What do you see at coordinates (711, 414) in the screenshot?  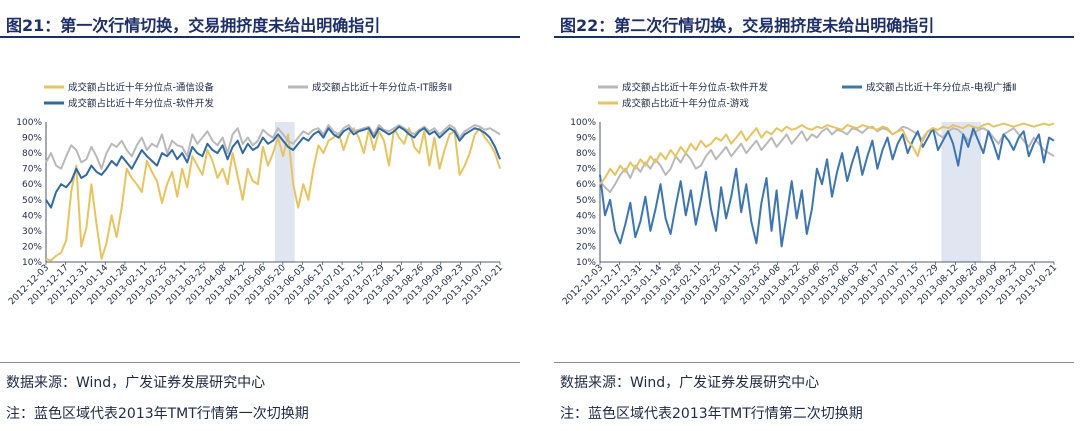 I see `footnote: 注：蓝色区域代表2013年TMT行情第二次切换期` at bounding box center [711, 414].